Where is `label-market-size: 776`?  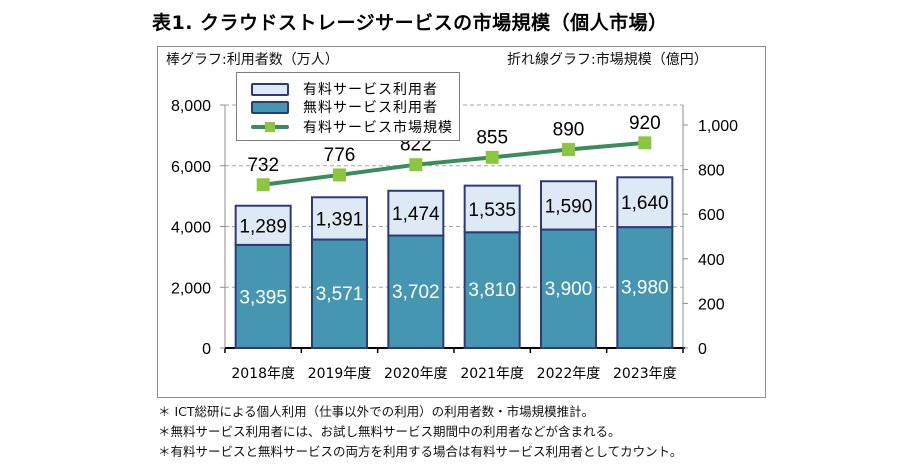 label-market-size: 776 is located at coordinates (340, 155).